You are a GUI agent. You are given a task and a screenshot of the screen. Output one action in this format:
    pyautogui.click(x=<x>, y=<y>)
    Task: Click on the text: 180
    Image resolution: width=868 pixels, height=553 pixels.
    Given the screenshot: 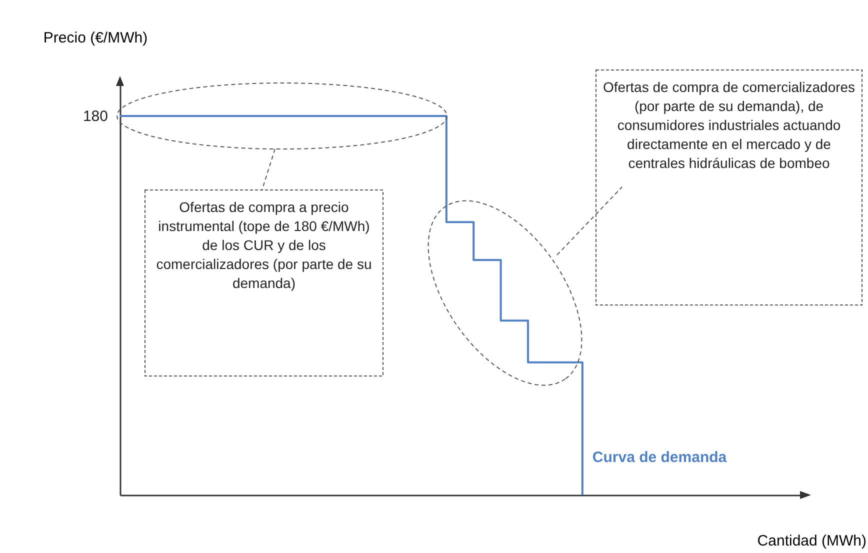 What is the action you would take?
    pyautogui.click(x=95, y=116)
    